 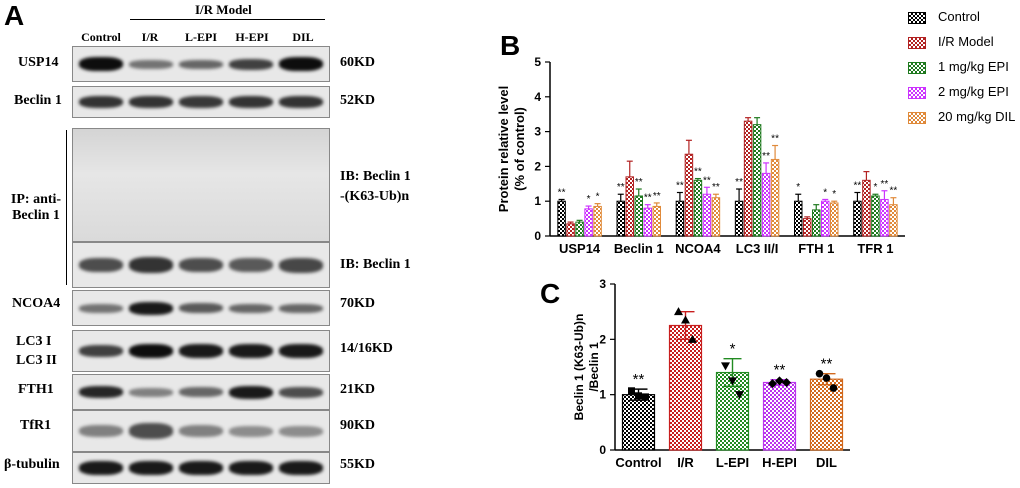 I want to click on column-header-control: Control, so click(x=101, y=37).